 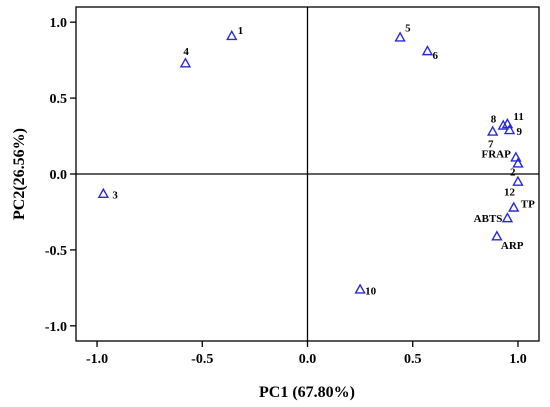 I want to click on y-axis-title: PC2(26.56%), so click(x=19, y=174).